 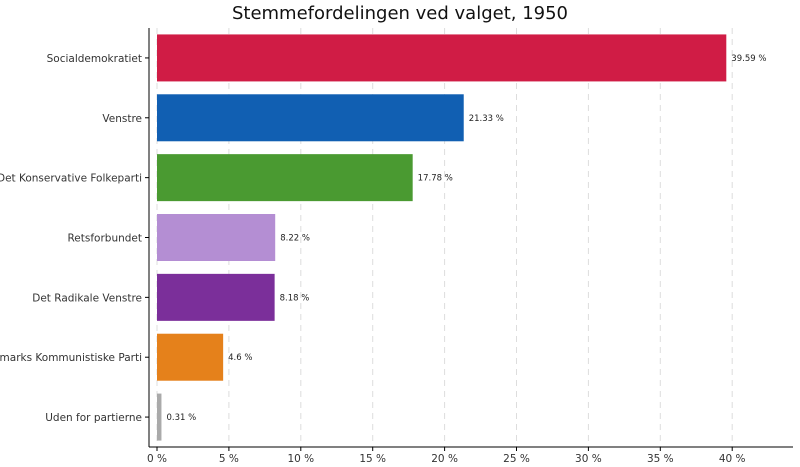 What do you see at coordinates (435, 179) in the screenshot?
I see `data-label: 17.78 %` at bounding box center [435, 179].